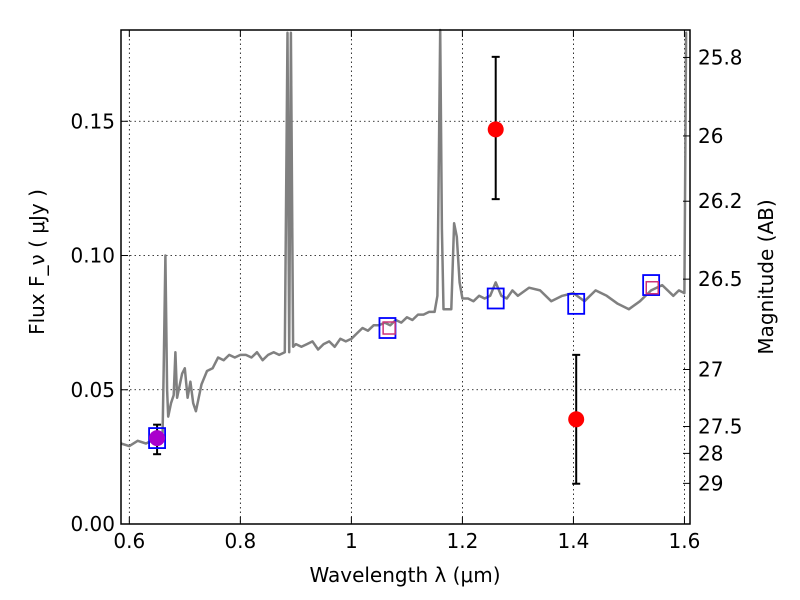 This screenshot has height=600, width=800. I want to click on x-tick-label: 1.4, so click(574, 541).